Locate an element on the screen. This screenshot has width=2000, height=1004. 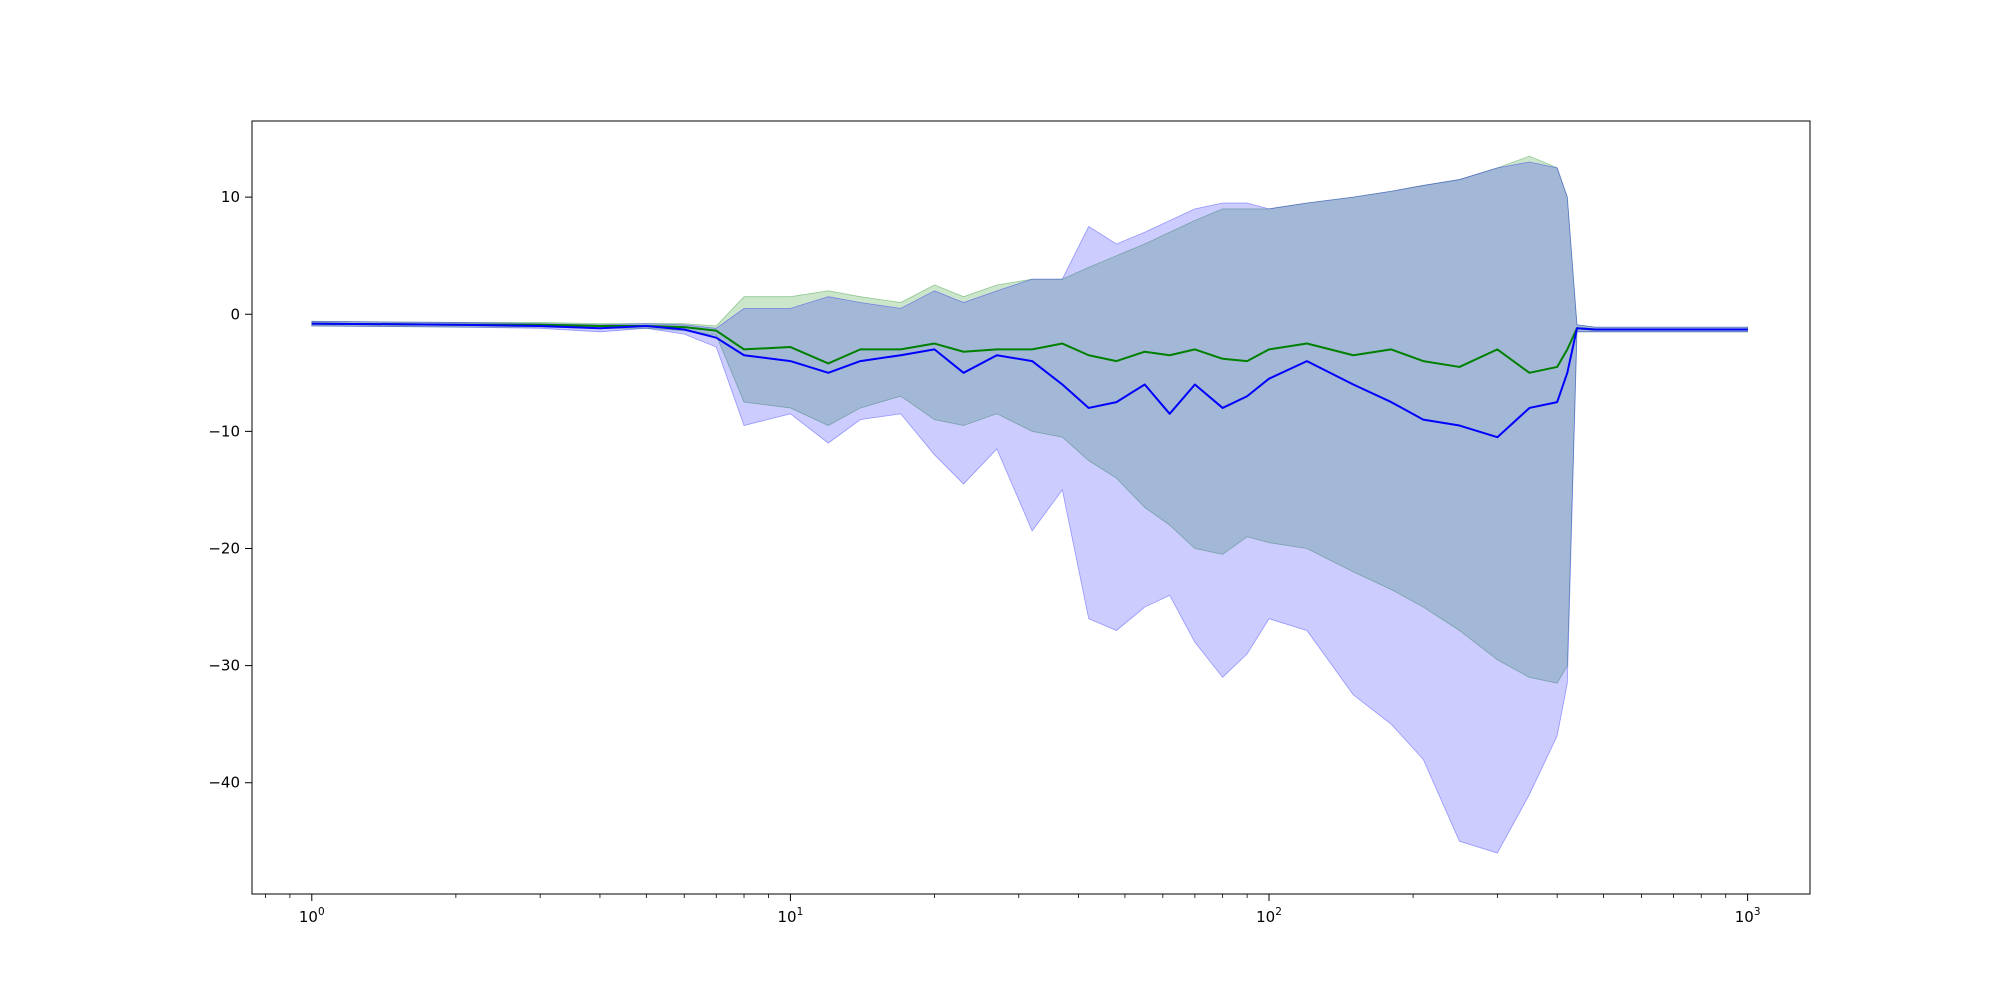
y-tick-label: −30 is located at coordinates (224, 666).